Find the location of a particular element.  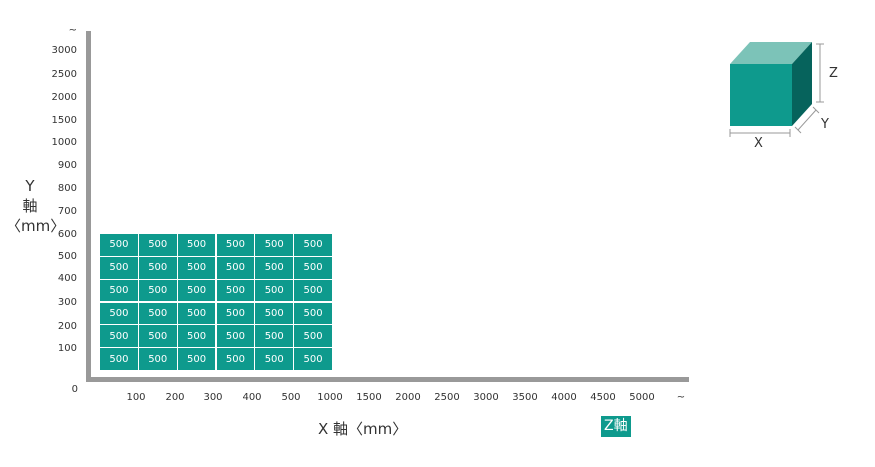

y-tick-label: 3000 is located at coordinates (64, 50).